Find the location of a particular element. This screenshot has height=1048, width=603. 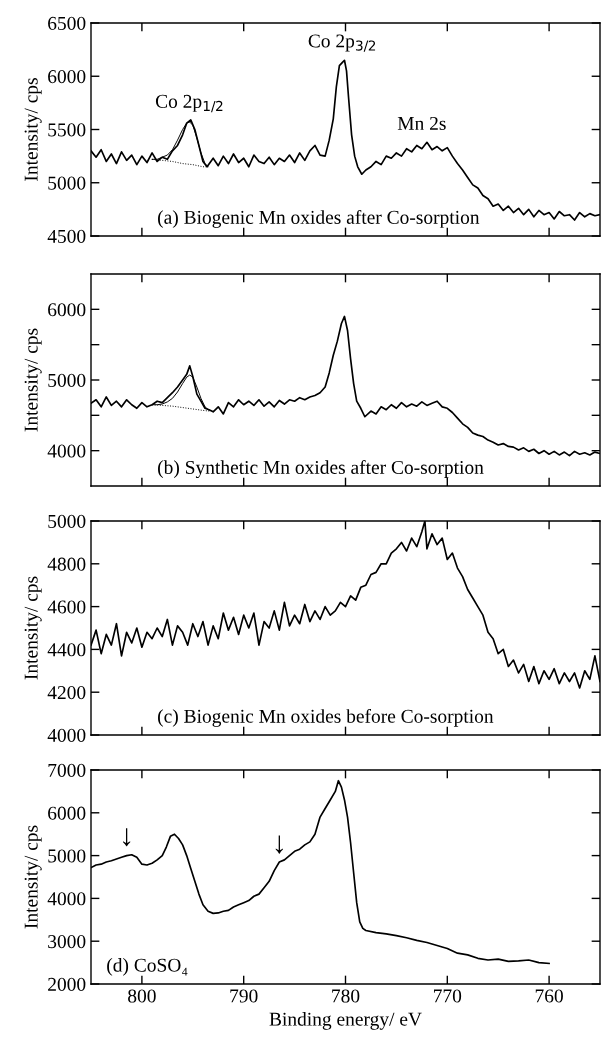

x-tick-label: 790 is located at coordinates (244, 996).